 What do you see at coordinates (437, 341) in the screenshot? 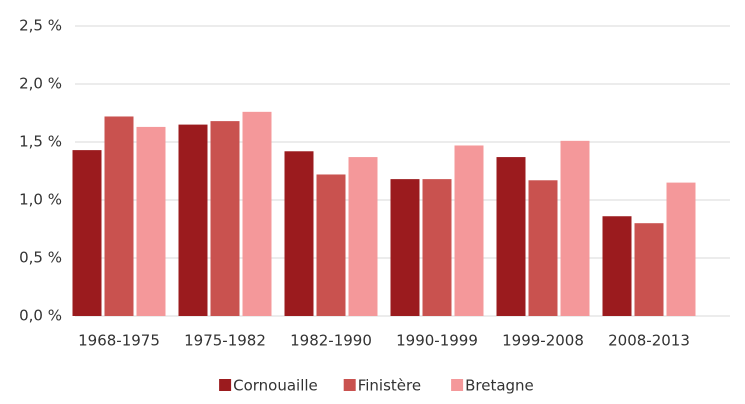
I see `x-tick-label: 1990-1999` at bounding box center [437, 341].